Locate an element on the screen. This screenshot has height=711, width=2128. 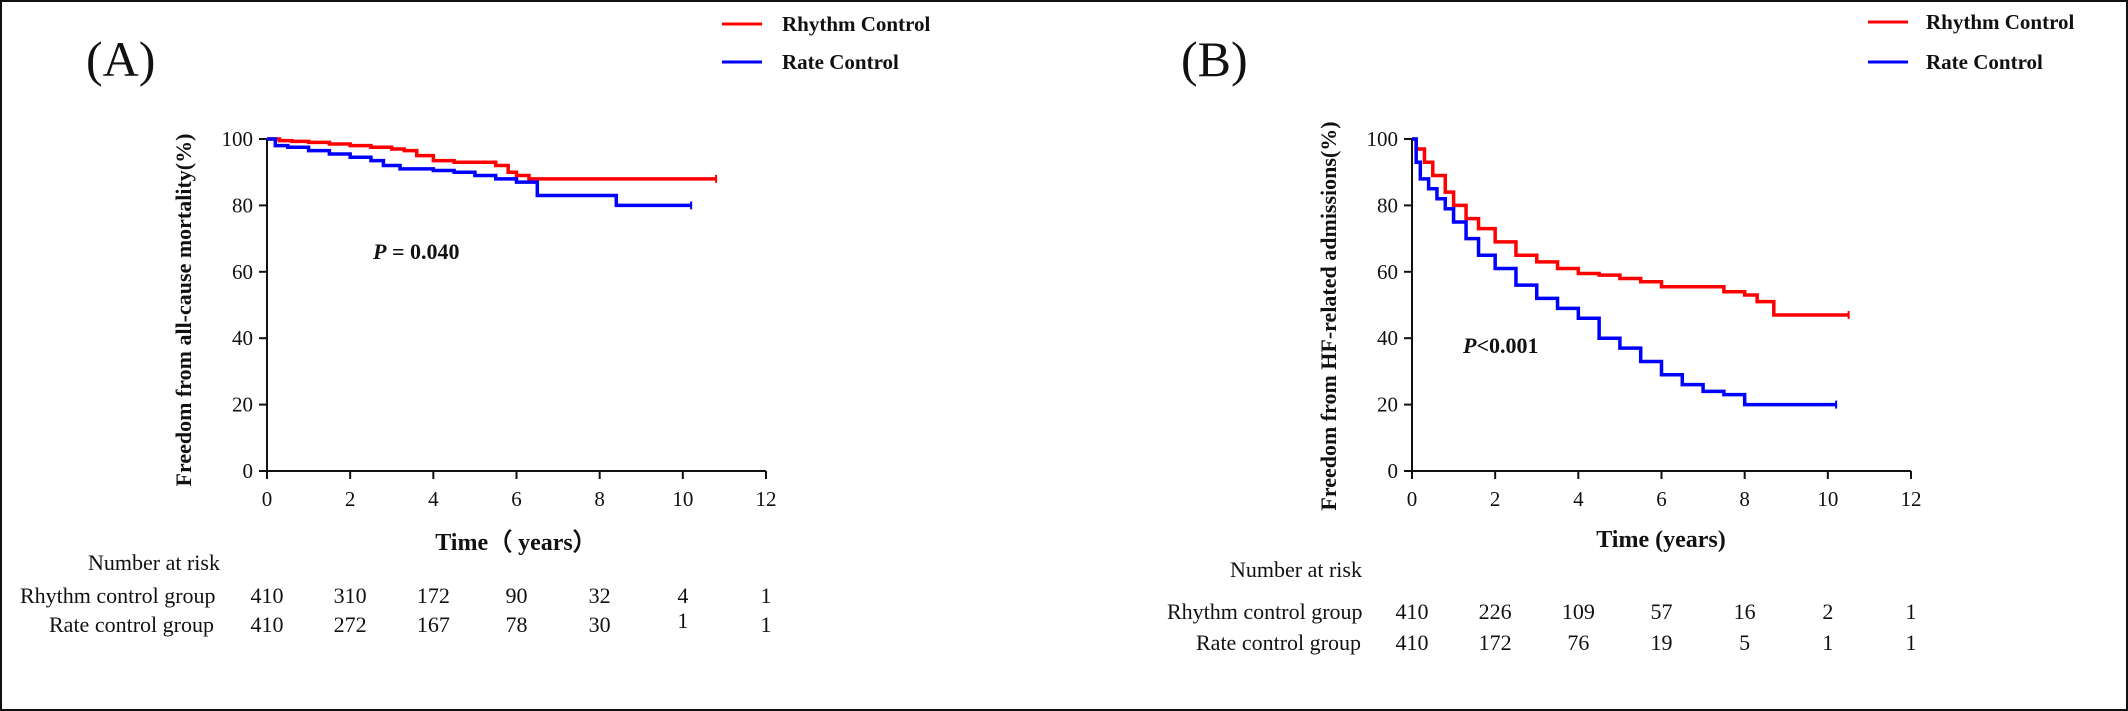
panel-b-risk-cell: 57 is located at coordinates (1662, 611).